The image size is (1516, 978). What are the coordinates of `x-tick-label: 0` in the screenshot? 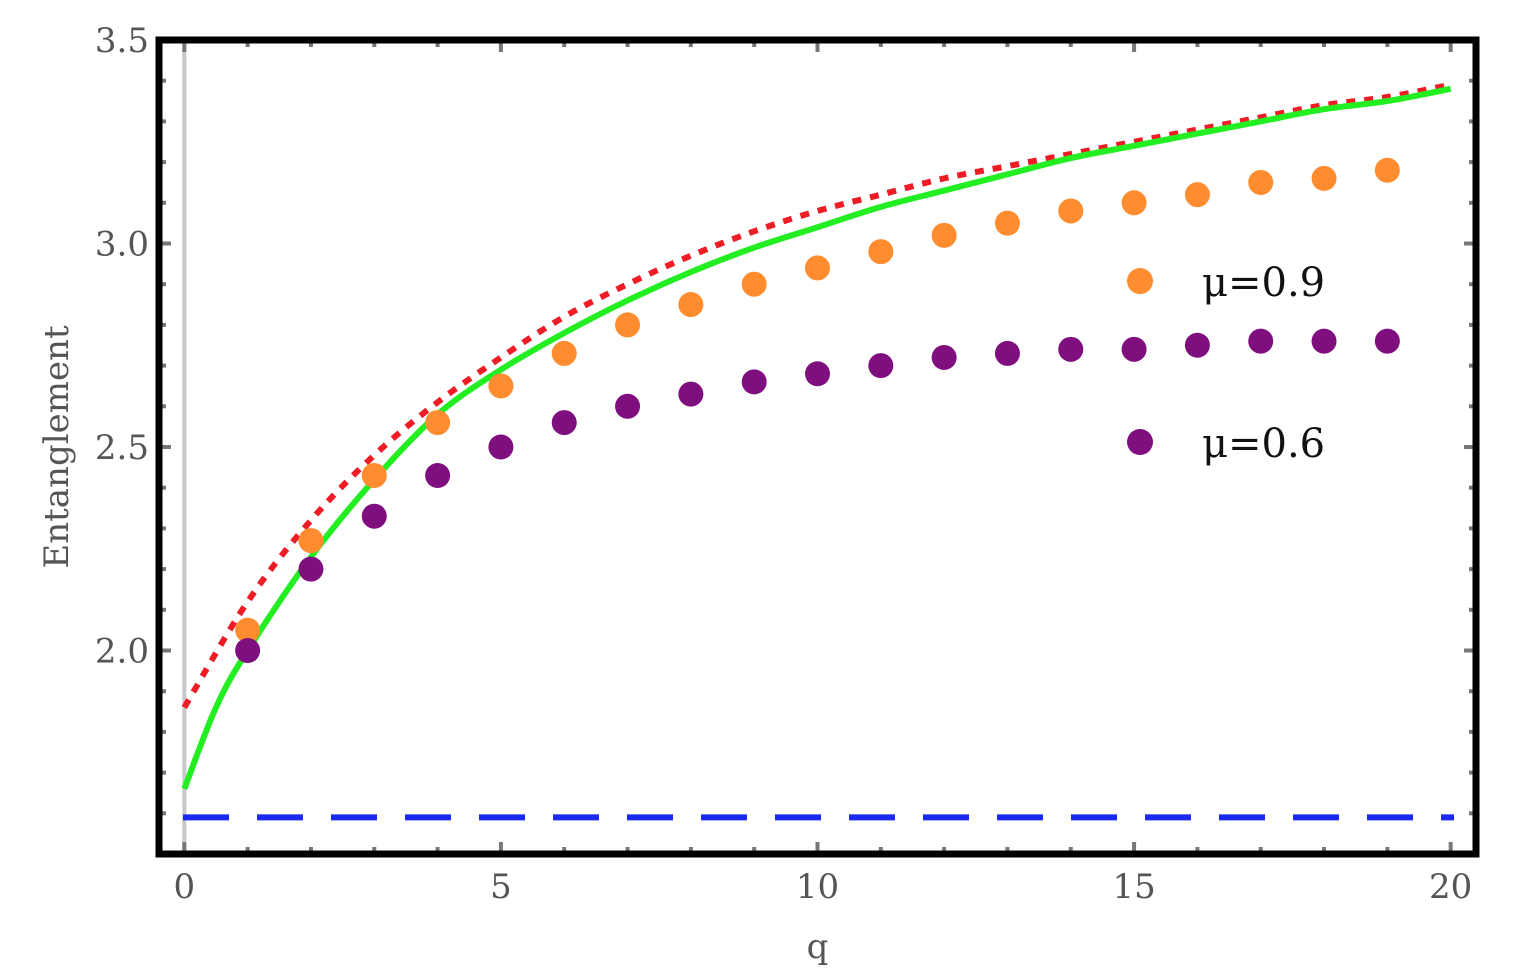 It's located at (185, 887).